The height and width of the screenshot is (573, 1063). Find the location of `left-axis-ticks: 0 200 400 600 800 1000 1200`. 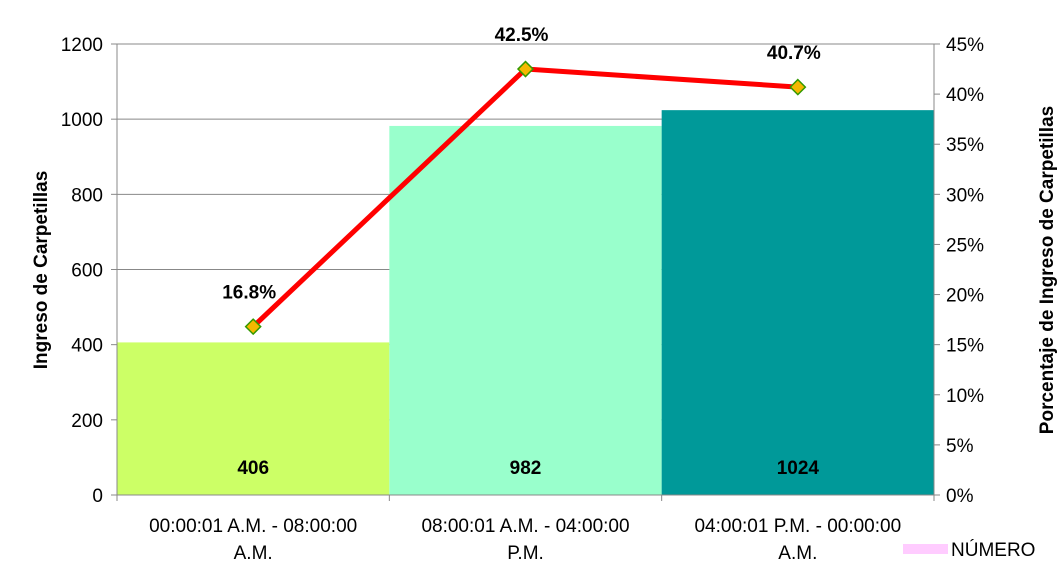

left-axis-ticks: 0 200 400 600 800 1000 1200 is located at coordinates (89, 271).